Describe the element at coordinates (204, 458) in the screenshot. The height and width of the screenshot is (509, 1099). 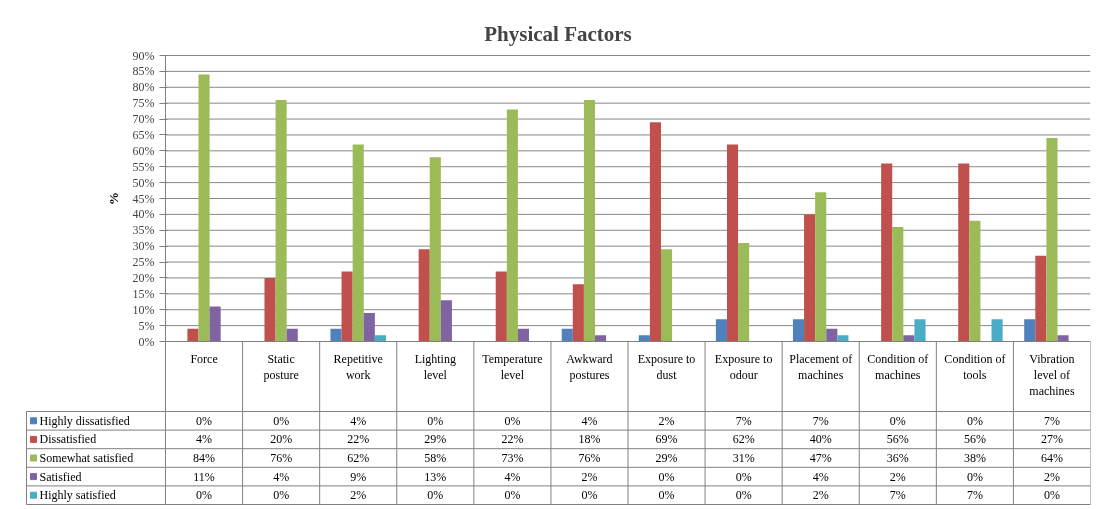
I see `data-label: 84%` at that location.